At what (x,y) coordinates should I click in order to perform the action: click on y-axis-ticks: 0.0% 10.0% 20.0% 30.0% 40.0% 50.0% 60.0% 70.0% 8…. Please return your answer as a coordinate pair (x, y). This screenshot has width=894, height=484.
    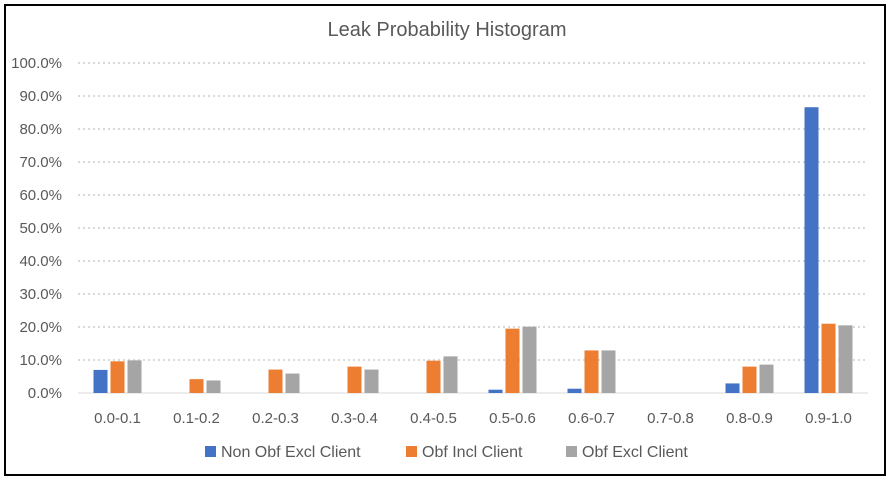
    Looking at the image, I should click on (36, 228).